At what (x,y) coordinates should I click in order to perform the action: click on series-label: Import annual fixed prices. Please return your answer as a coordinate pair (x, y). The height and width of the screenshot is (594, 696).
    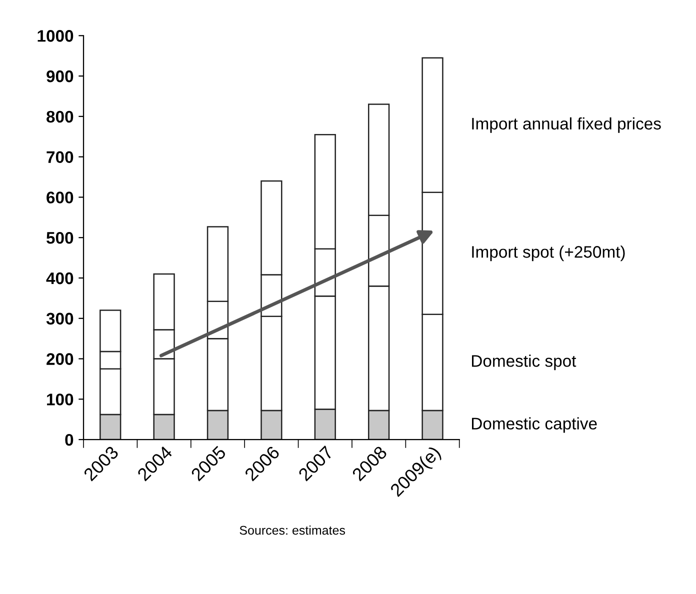
    Looking at the image, I should click on (566, 125).